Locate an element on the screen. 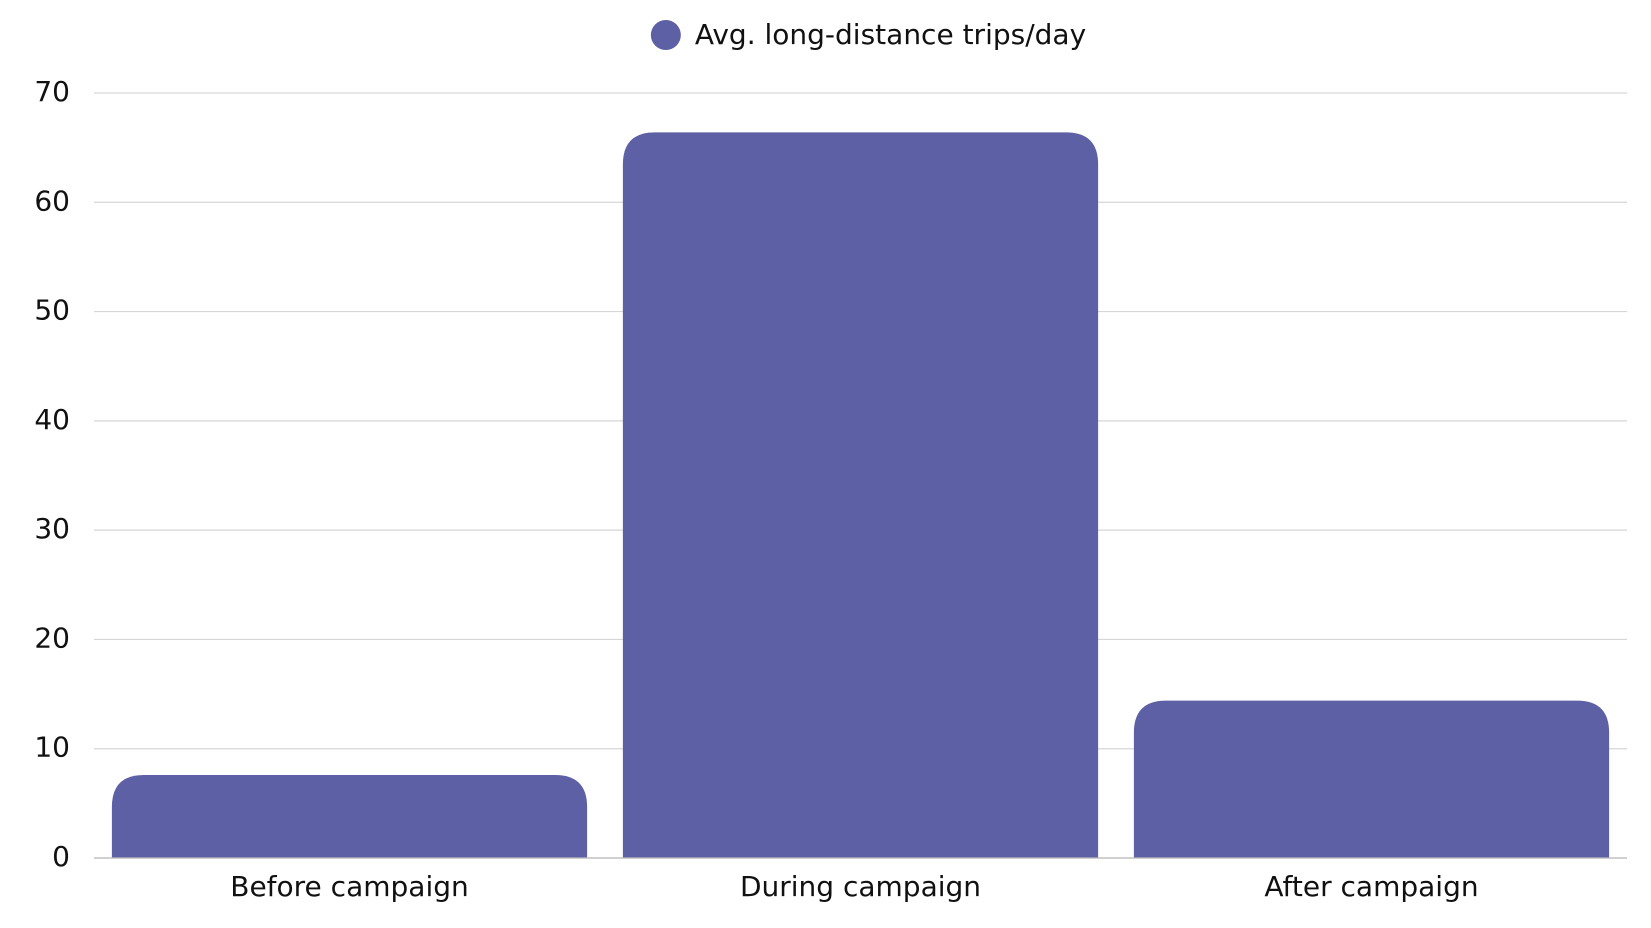 This screenshot has width=1651, height=928. y-tick-label: 50 is located at coordinates (52, 310).